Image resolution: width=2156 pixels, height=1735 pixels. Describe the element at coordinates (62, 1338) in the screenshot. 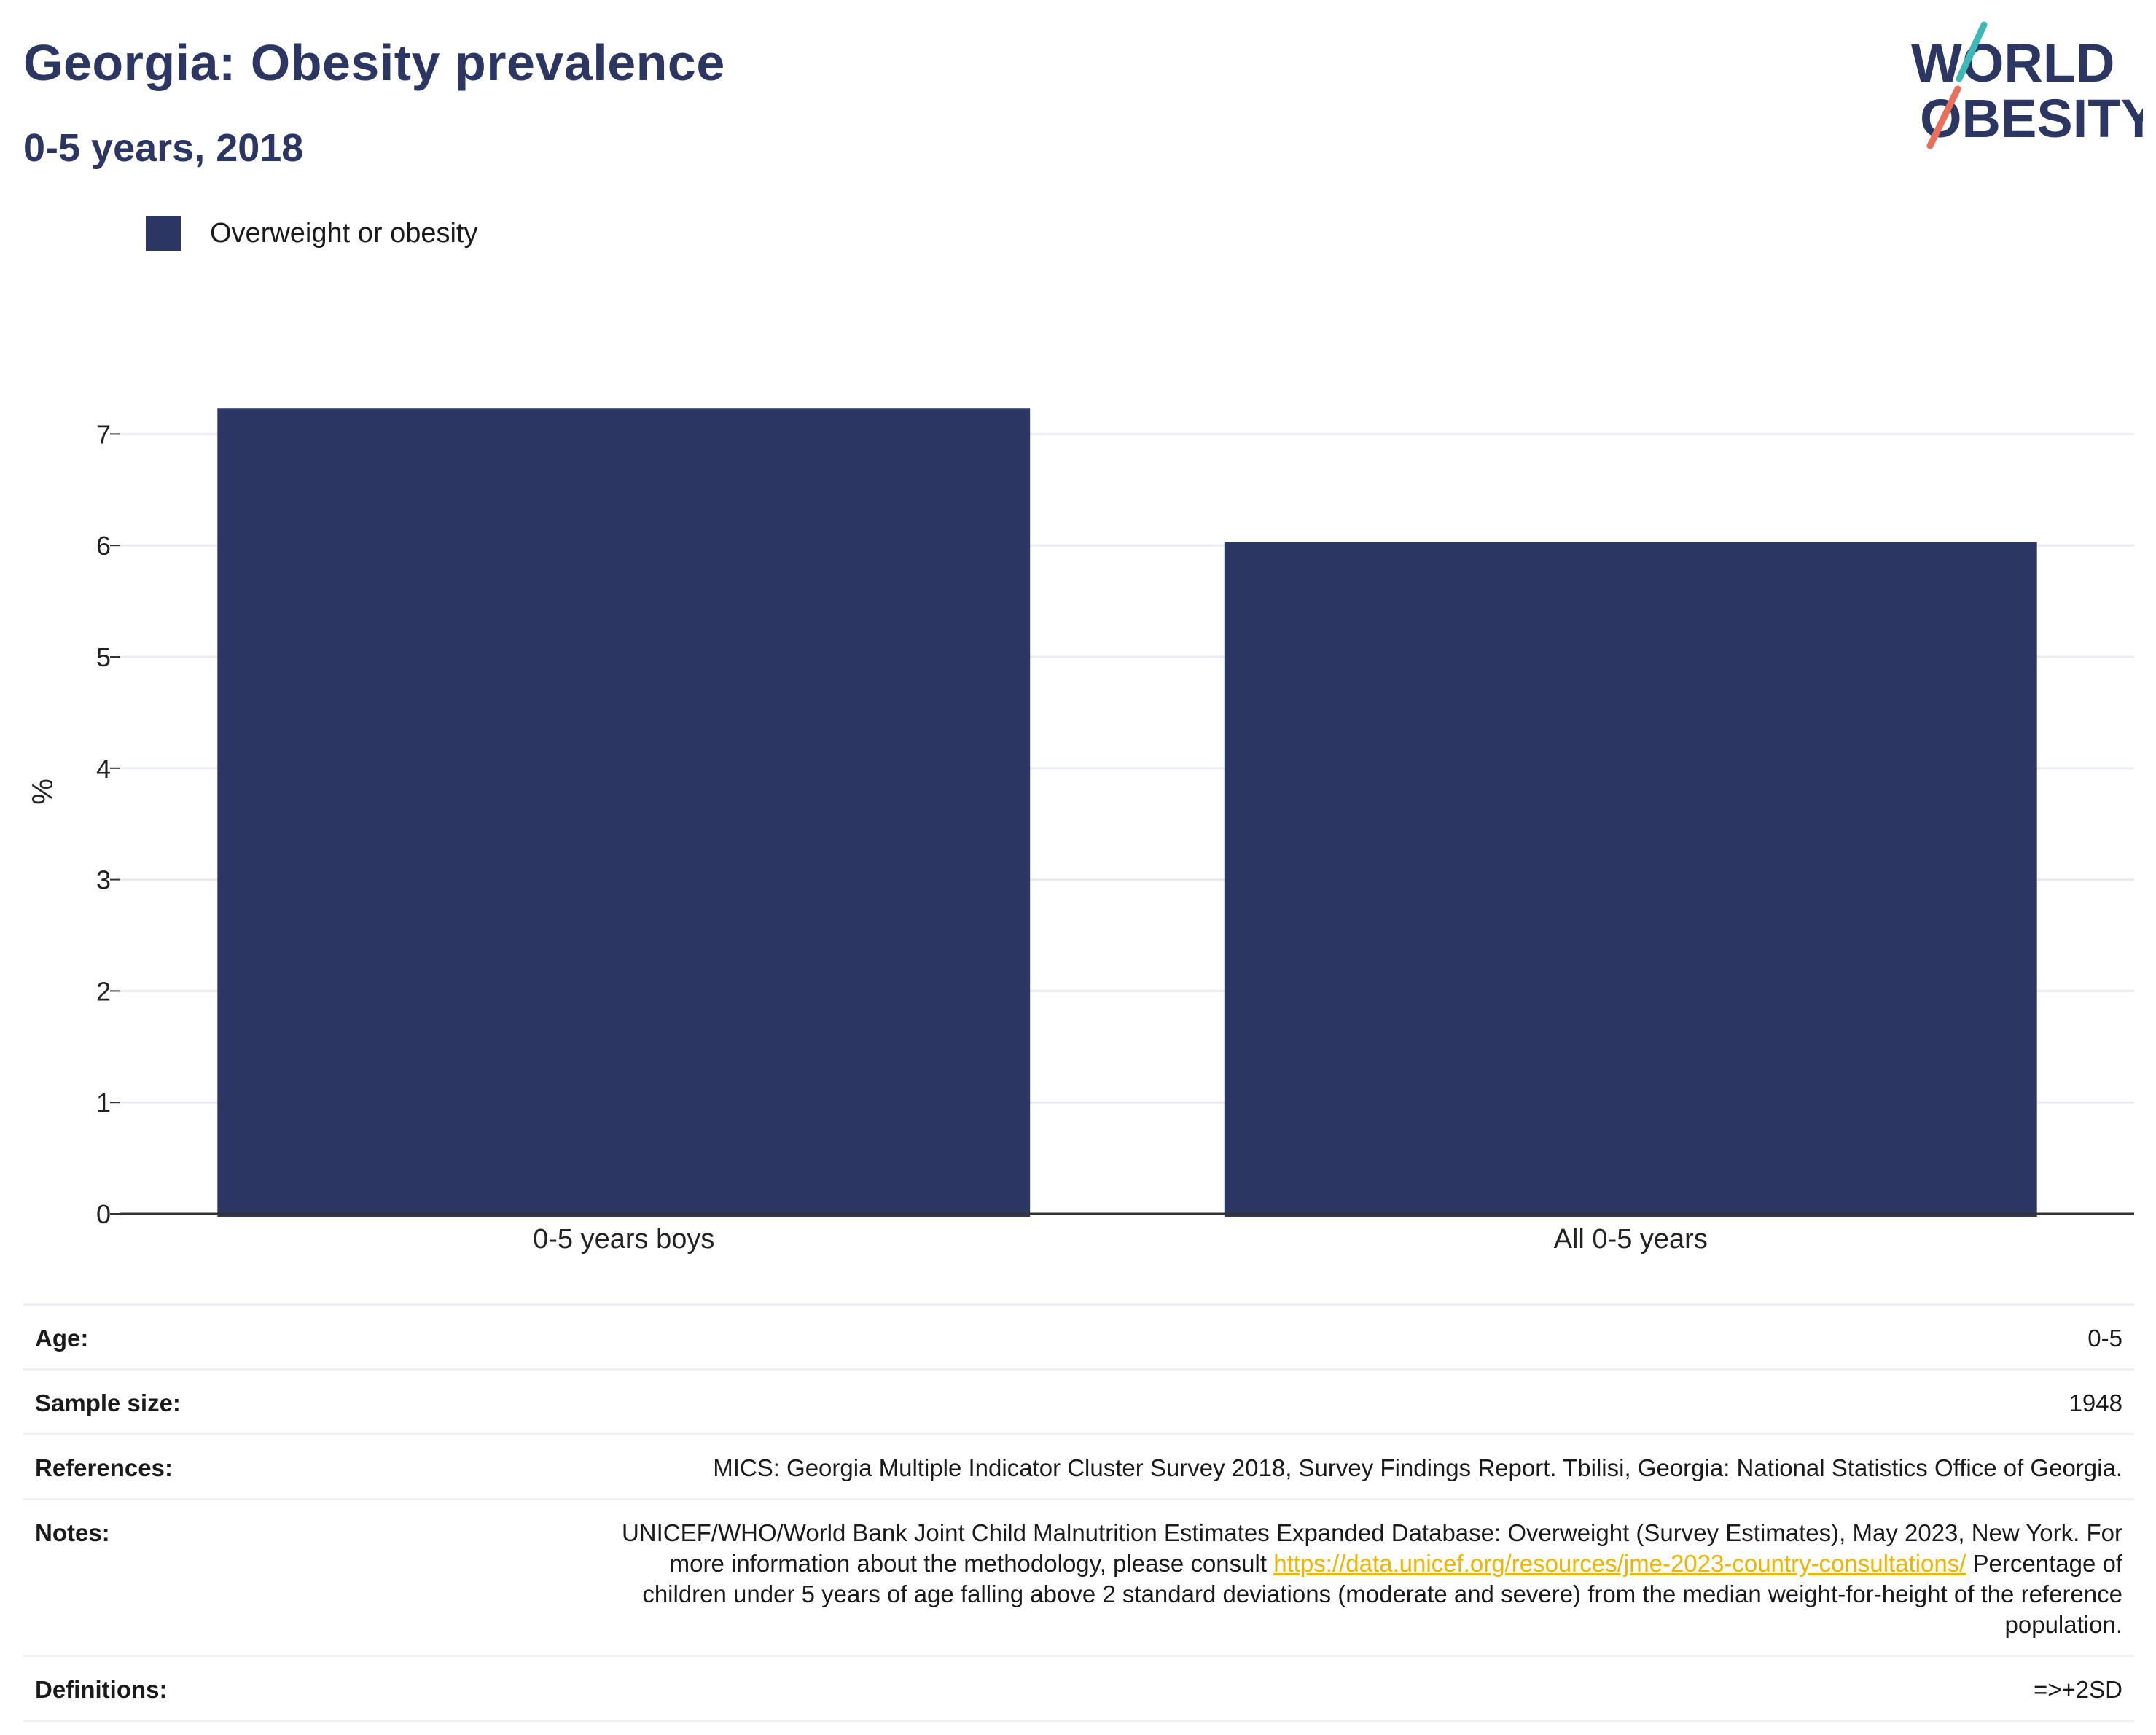

I see `age-label: Age:` at that location.